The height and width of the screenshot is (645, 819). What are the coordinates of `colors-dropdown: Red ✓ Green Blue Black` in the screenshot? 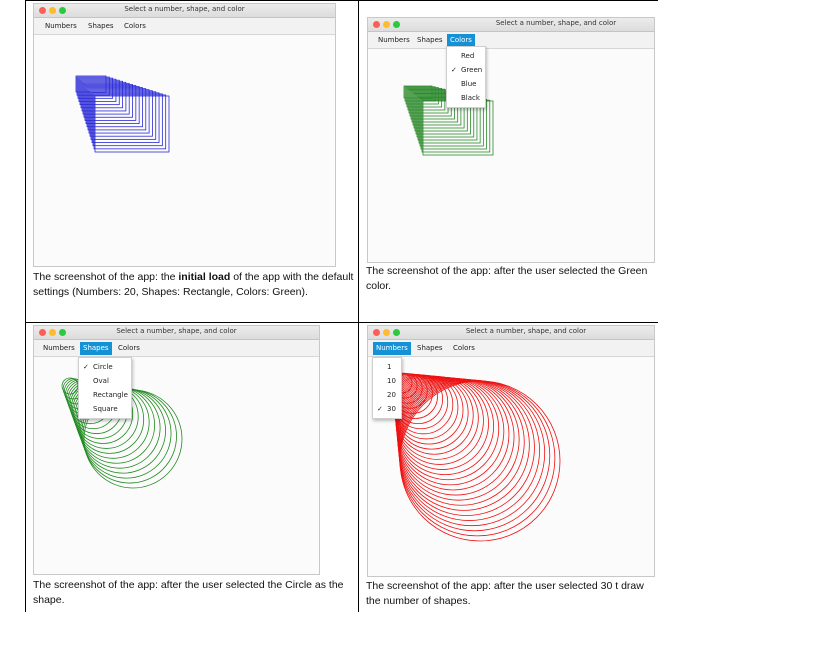 It's located at (466, 77).